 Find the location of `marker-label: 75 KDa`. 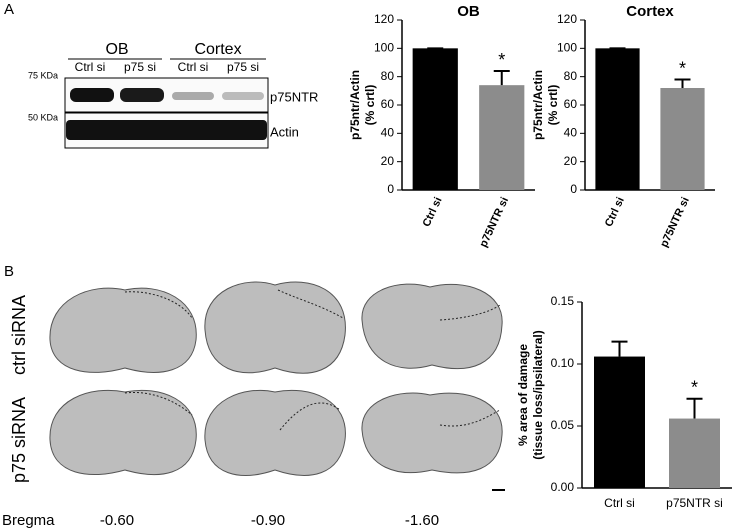

marker-label: 75 KDa is located at coordinates (43, 75).